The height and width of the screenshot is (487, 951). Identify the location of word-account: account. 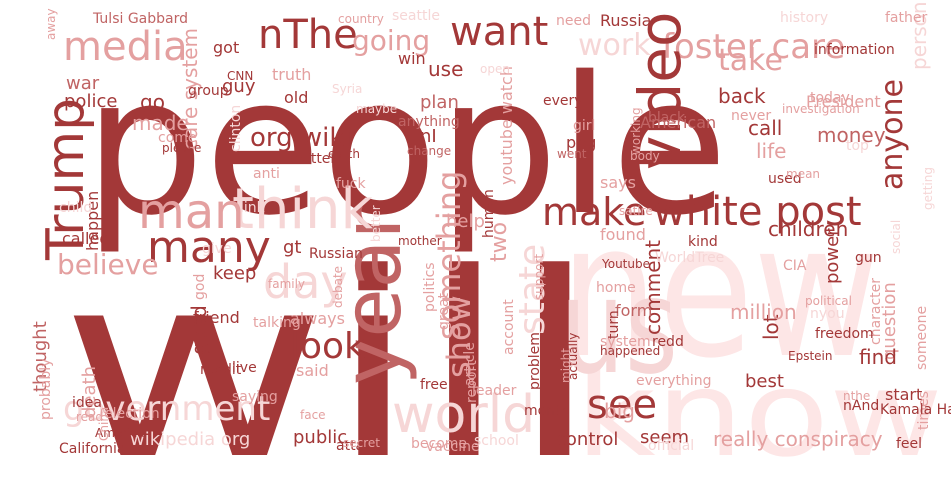
(509, 327).